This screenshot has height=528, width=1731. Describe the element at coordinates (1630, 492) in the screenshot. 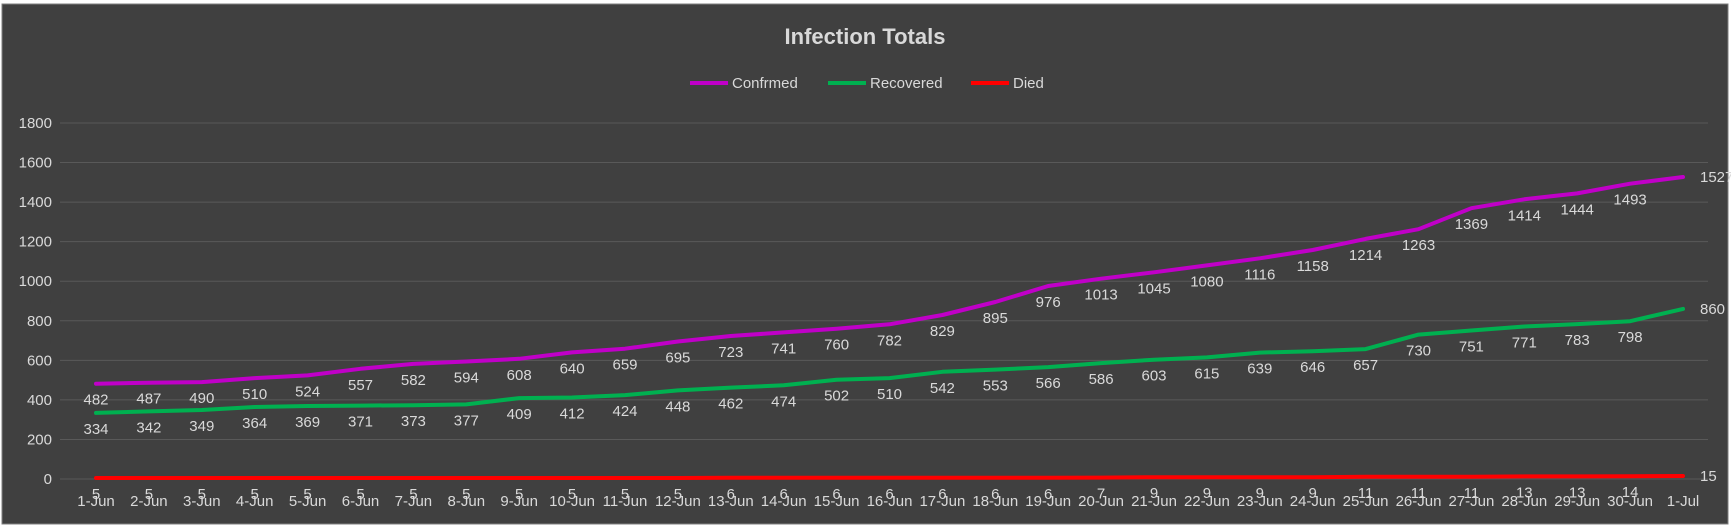

I see `data-label: 14` at that location.